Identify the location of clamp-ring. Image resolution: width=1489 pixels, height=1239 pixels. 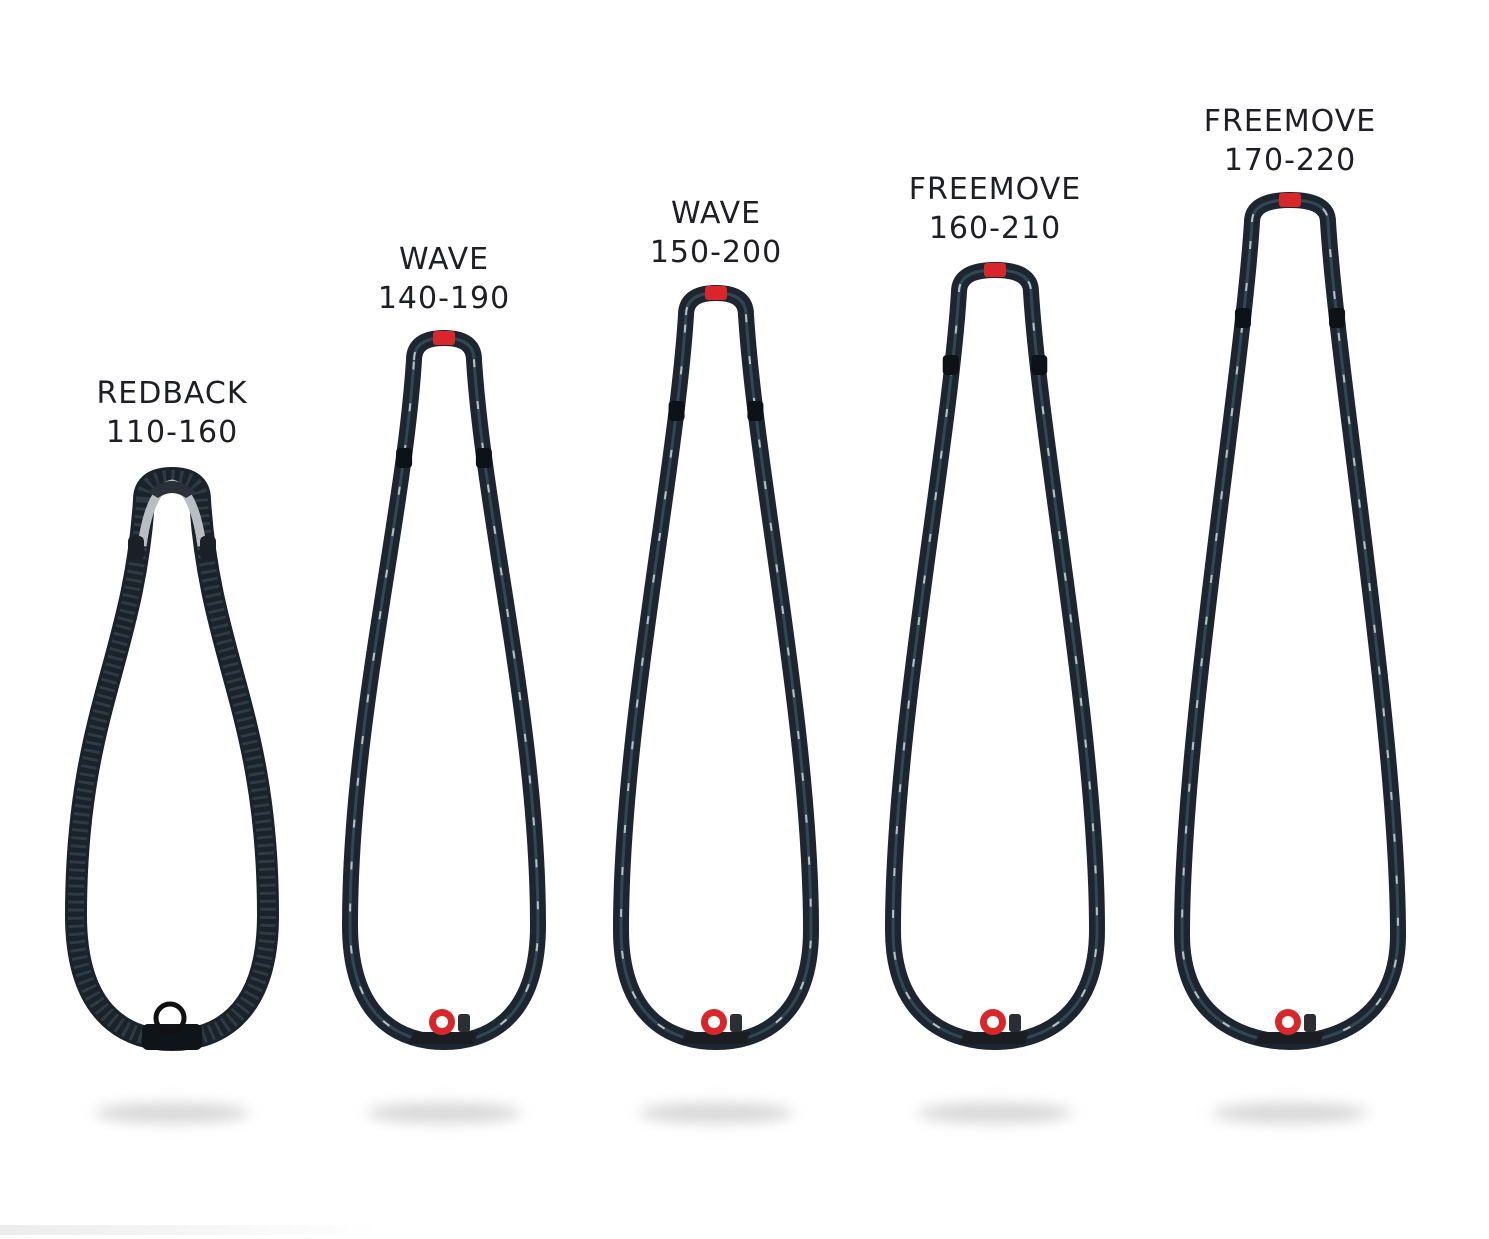
(170, 1018).